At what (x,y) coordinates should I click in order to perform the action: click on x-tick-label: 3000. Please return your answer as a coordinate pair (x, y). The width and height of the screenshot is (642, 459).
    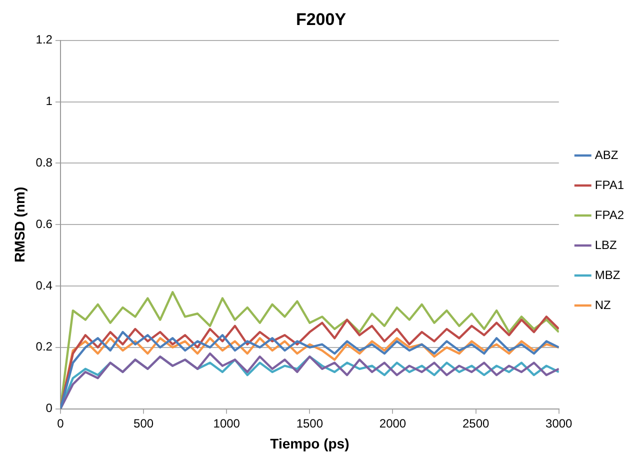
    Looking at the image, I should click on (559, 423).